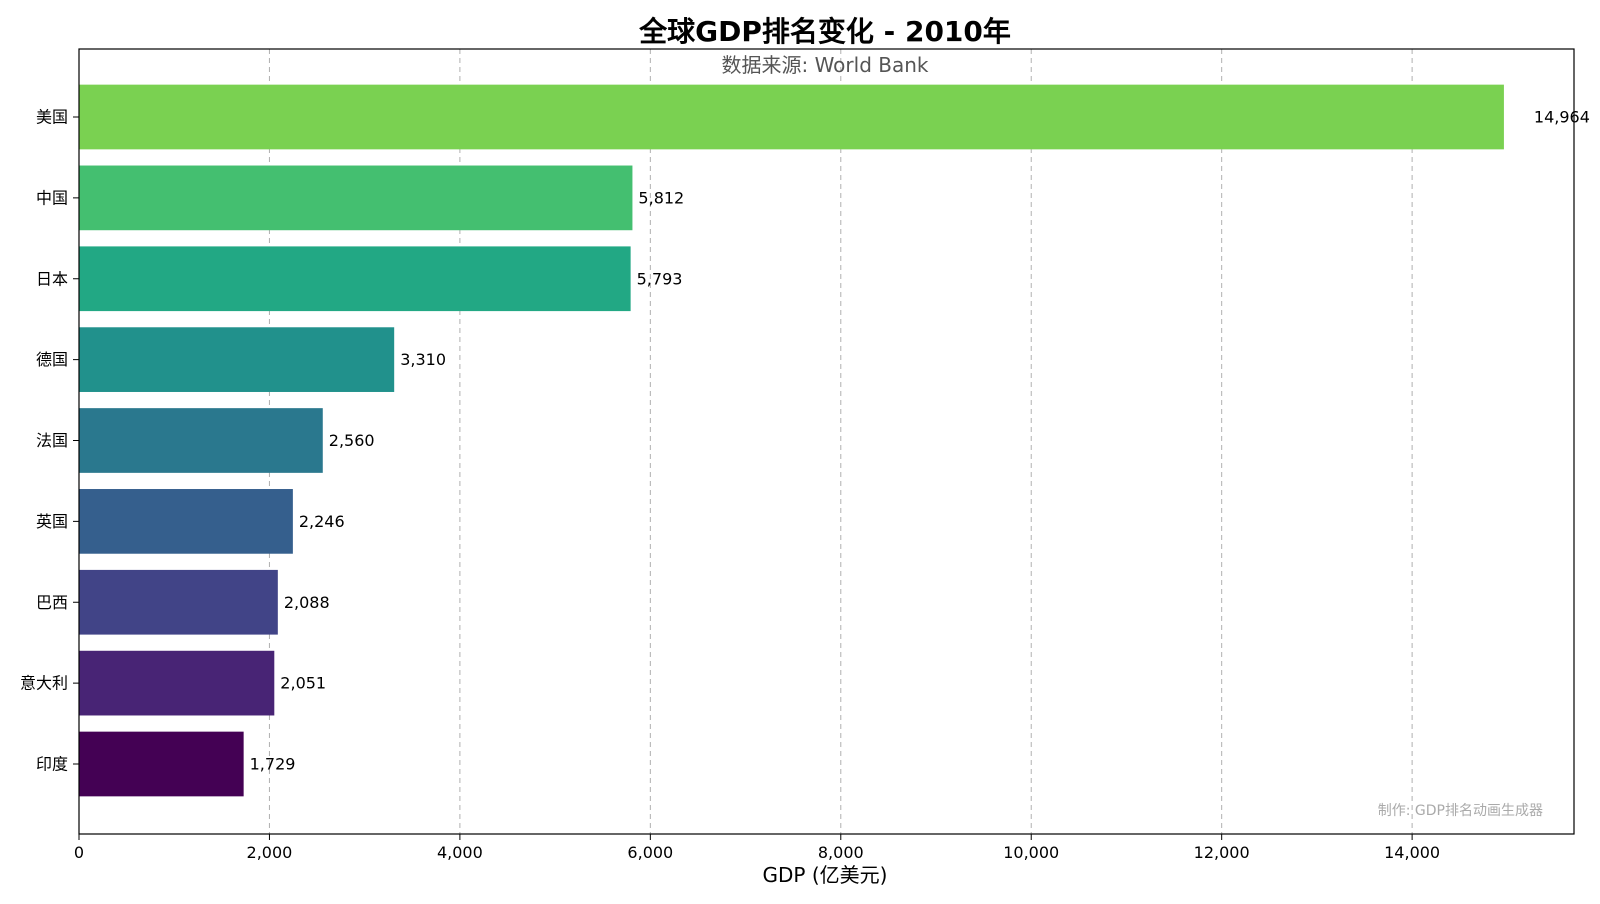  What do you see at coordinates (1562, 117) in the screenshot?
I see `bar-value-label: 14,964` at bounding box center [1562, 117].